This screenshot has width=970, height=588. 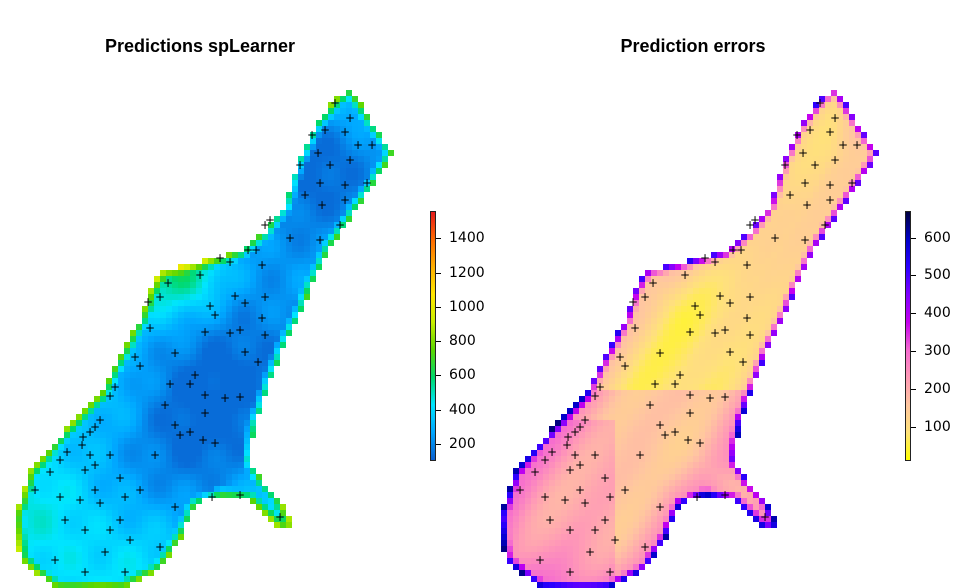 I want to click on legend-tick-label: 1000, so click(x=467, y=306).